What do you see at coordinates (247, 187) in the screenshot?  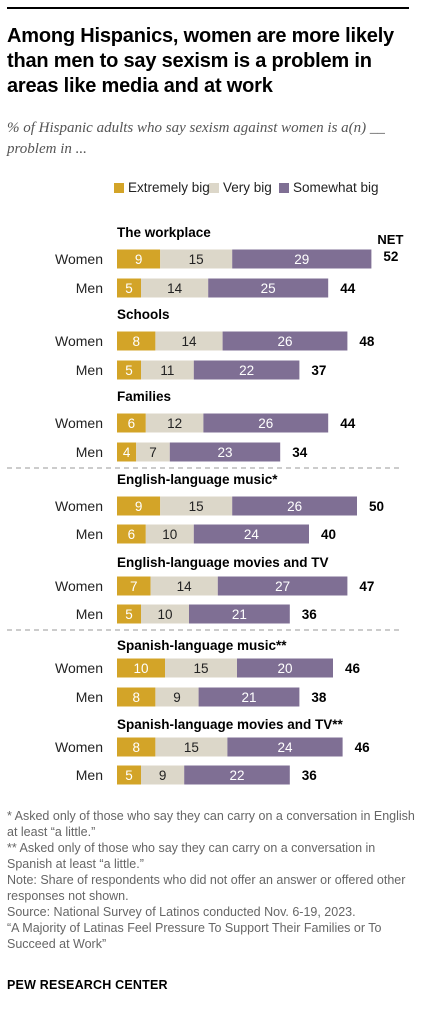 I see `legend-label: Very big` at bounding box center [247, 187].